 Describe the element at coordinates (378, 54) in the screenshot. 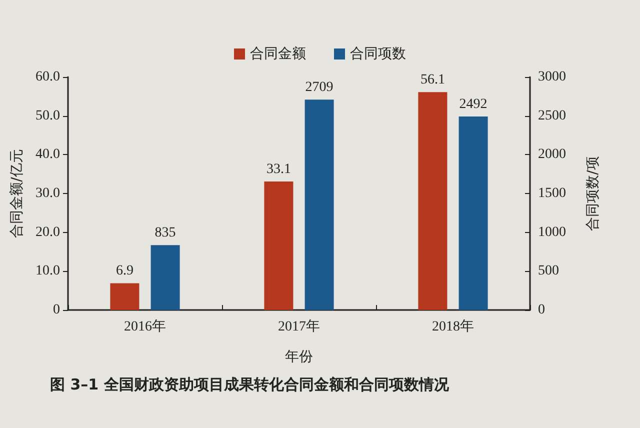

I see `legend-label: 合同项数` at that location.